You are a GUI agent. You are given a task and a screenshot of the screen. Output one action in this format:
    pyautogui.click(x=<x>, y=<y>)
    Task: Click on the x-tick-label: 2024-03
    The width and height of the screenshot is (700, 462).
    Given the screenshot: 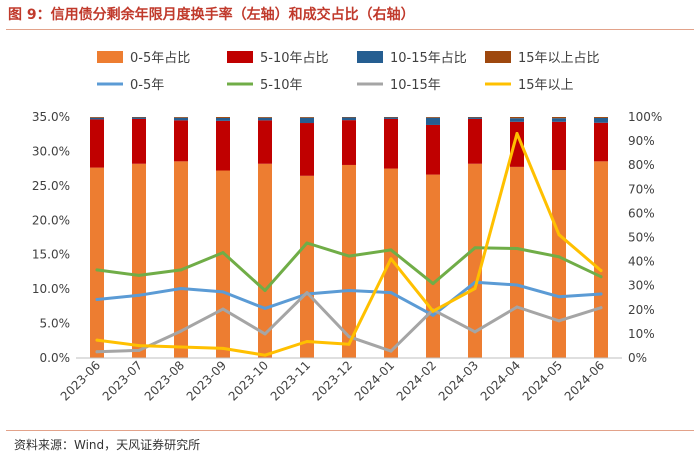 What is the action you would take?
    pyautogui.click(x=458, y=380)
    